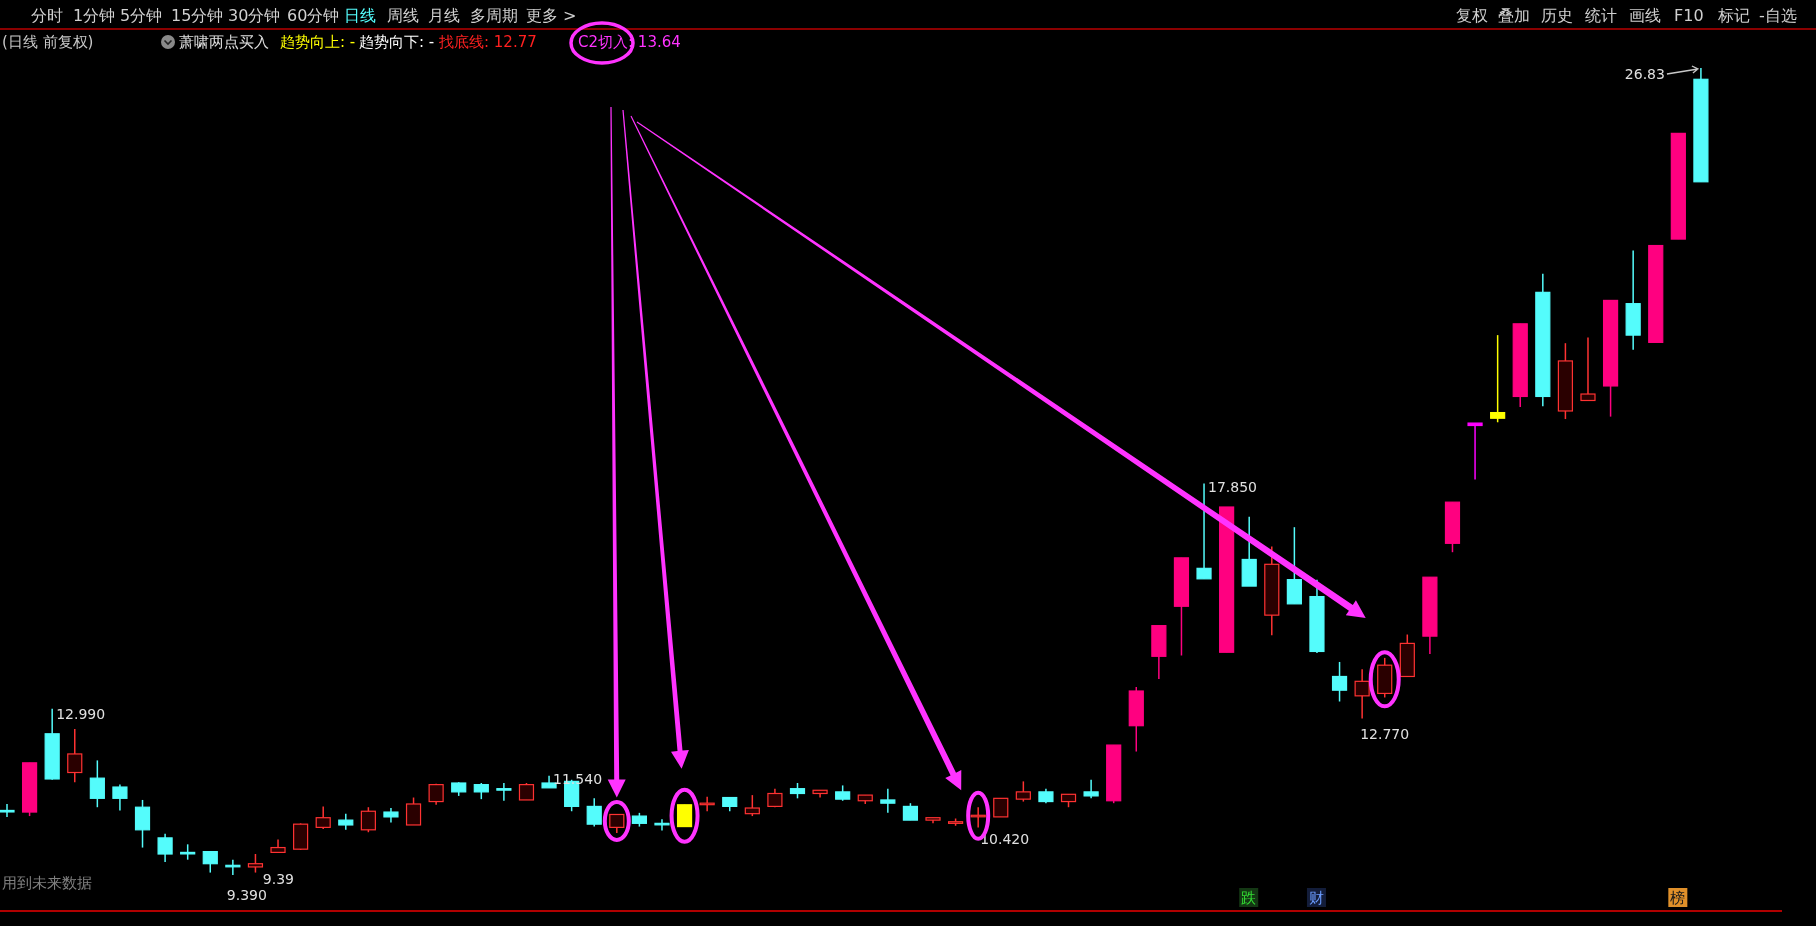 The width and height of the screenshot is (1816, 926). I want to click on text: 分时, so click(47, 15).